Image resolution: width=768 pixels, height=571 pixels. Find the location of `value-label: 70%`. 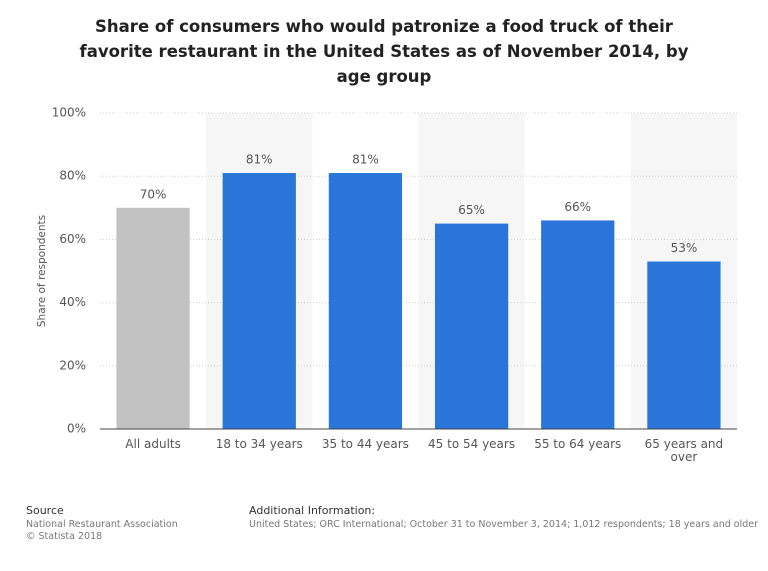

value-label: 70% is located at coordinates (153, 194).